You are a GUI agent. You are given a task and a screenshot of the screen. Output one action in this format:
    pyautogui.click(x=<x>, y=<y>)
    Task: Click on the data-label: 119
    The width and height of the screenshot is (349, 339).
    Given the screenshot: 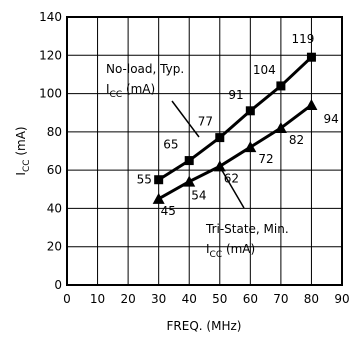 What is the action you would take?
    pyautogui.click(x=302, y=39)
    